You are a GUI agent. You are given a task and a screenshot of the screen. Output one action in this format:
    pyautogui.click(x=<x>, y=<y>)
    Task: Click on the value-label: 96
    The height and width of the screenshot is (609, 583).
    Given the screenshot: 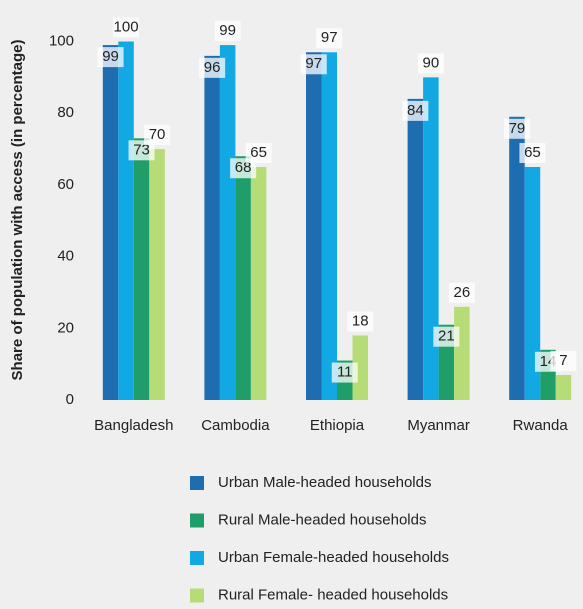 What is the action you would take?
    pyautogui.click(x=212, y=67)
    